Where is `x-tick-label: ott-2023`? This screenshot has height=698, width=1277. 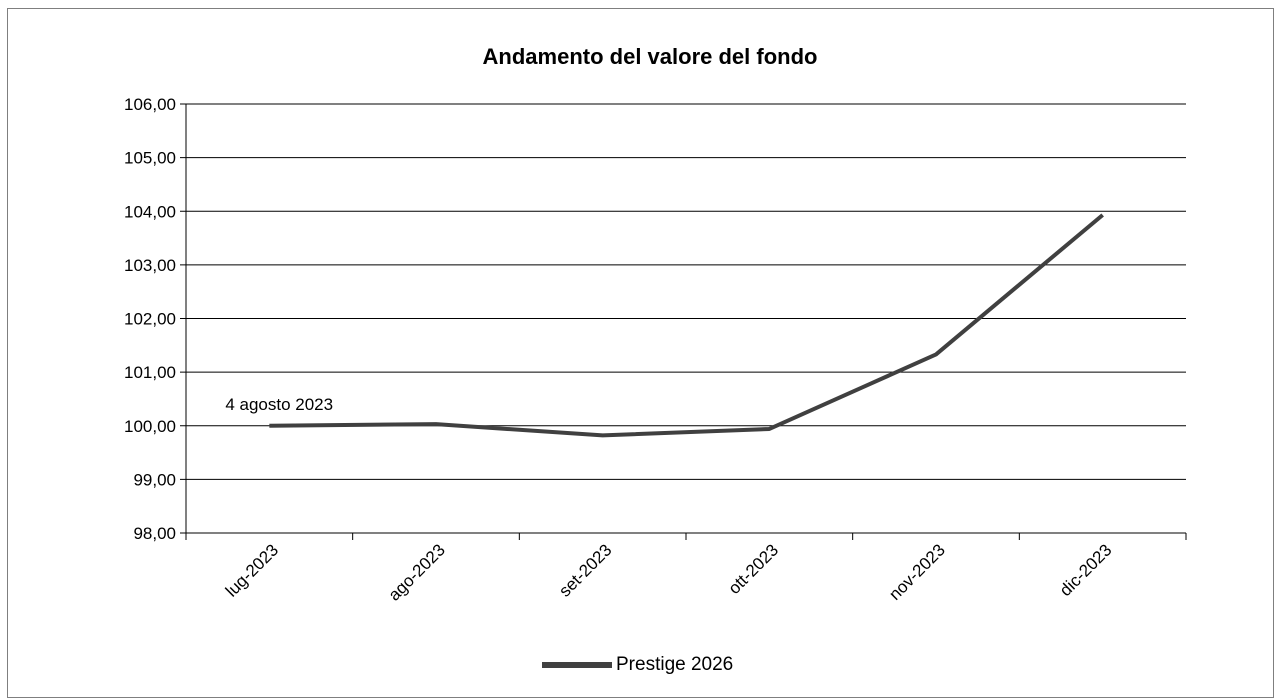
x-tick-label: ott-2023 is located at coordinates (754, 569).